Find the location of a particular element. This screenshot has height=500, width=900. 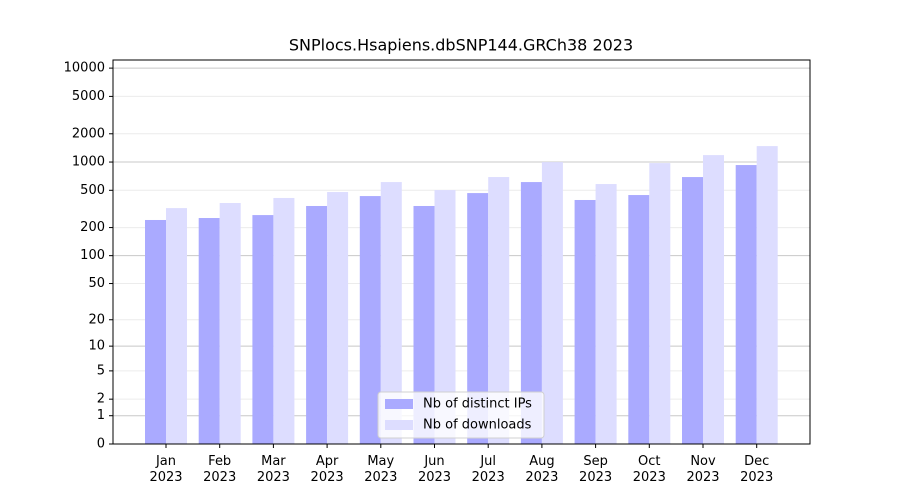

x-tick-label: Apr 2023 is located at coordinates (327, 469).